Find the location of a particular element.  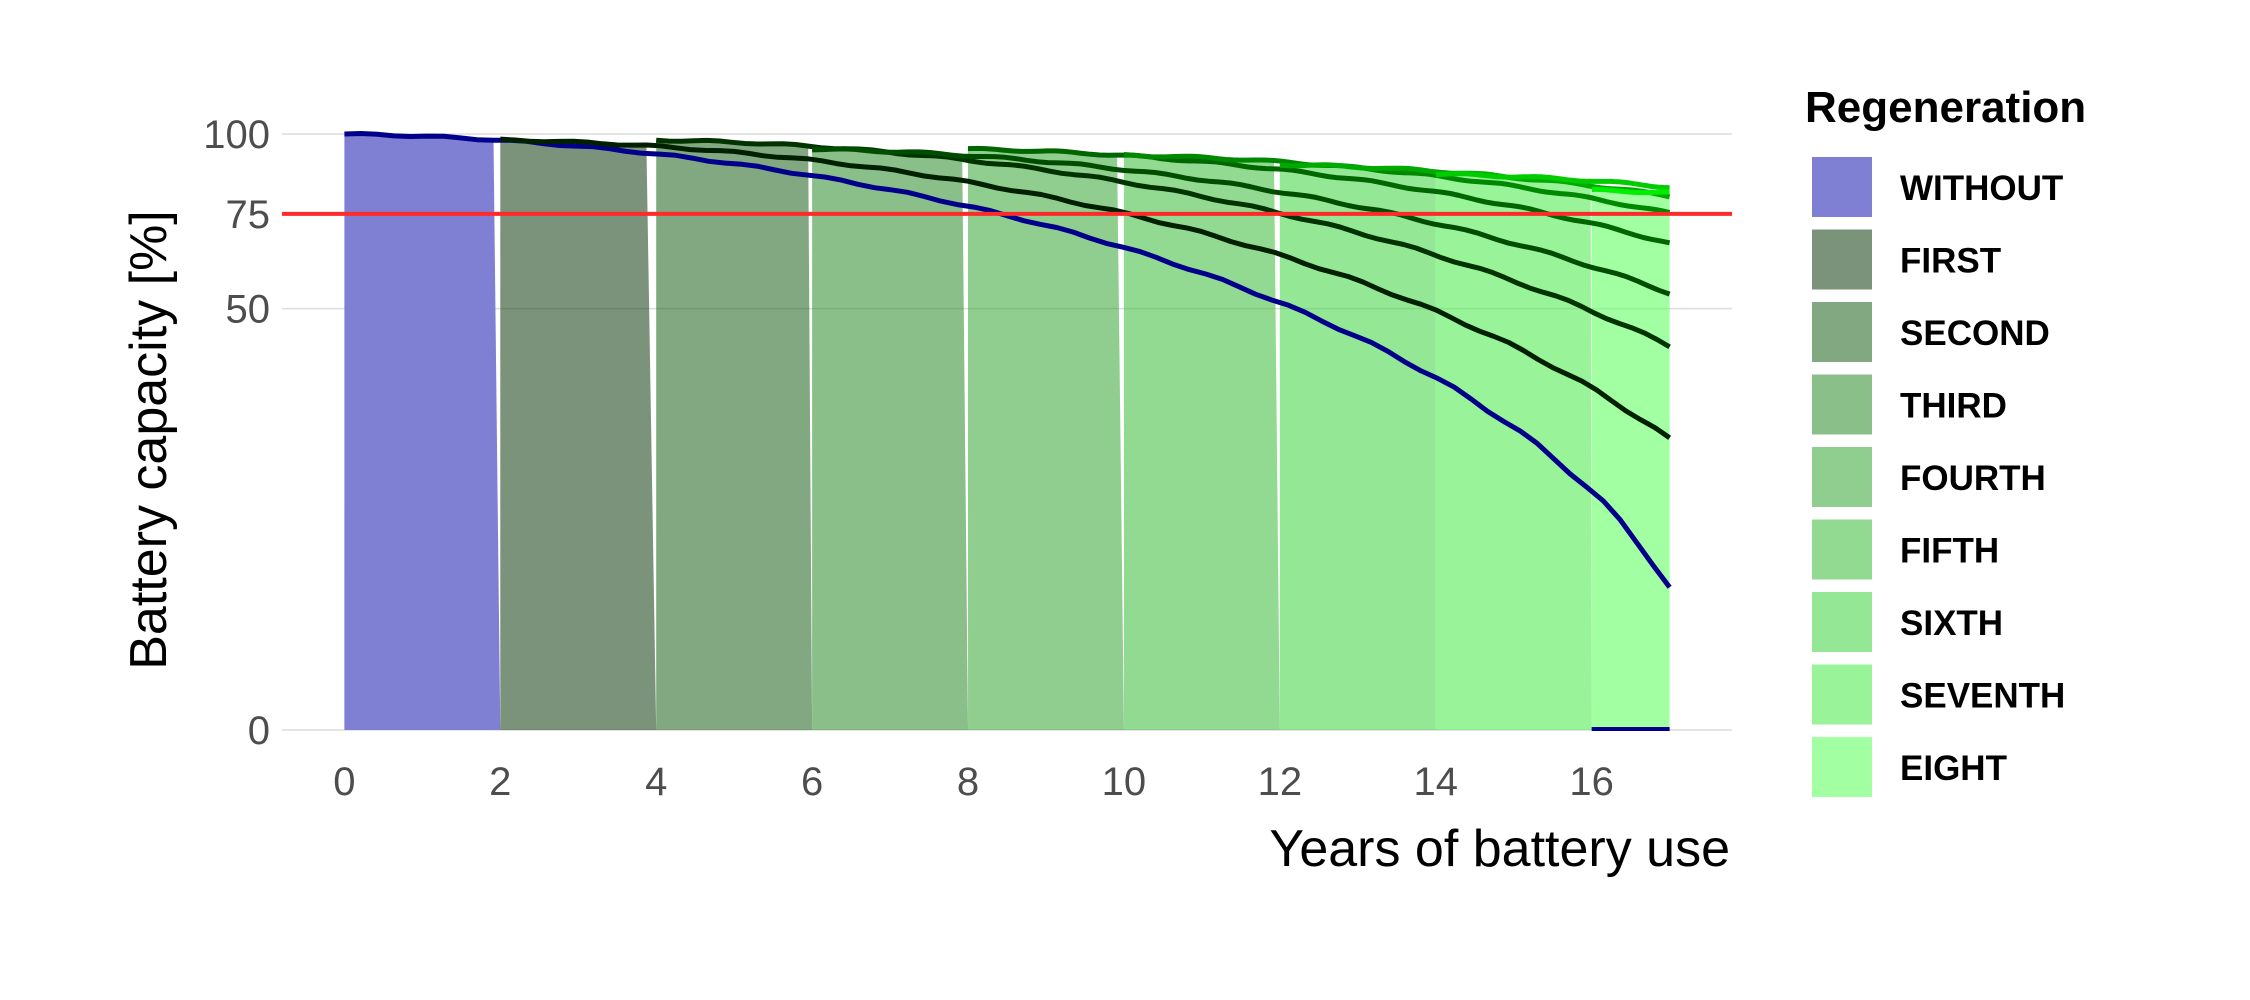

x-tick-label-6: 6 is located at coordinates (812, 782).